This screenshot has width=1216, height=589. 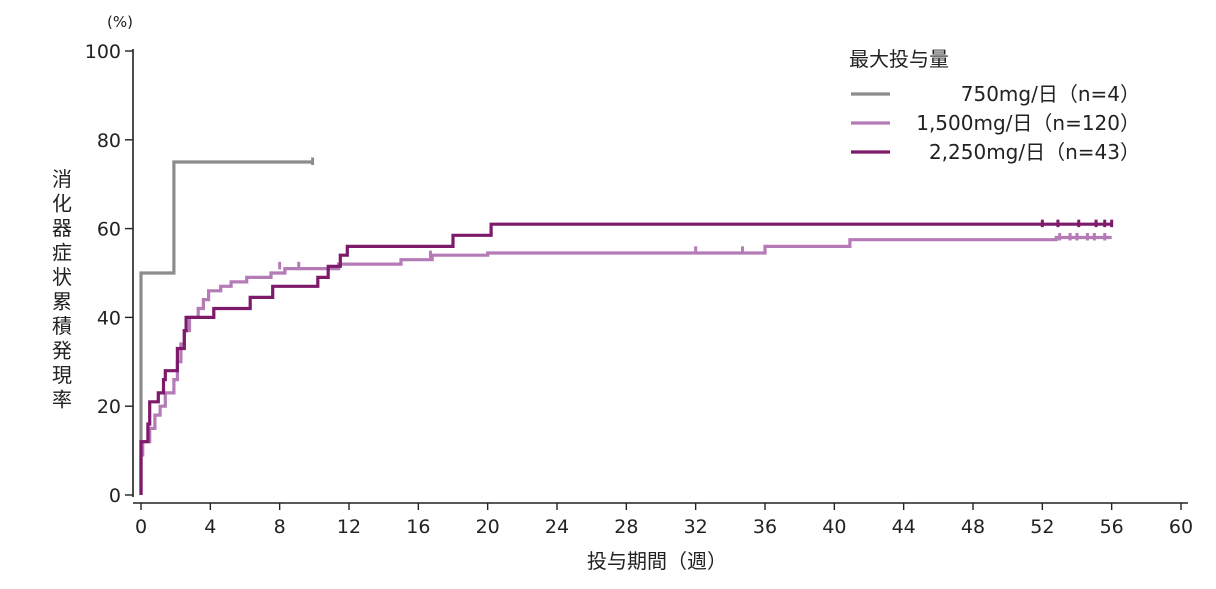 I want to click on x-tick-label: 40, so click(x=834, y=527).